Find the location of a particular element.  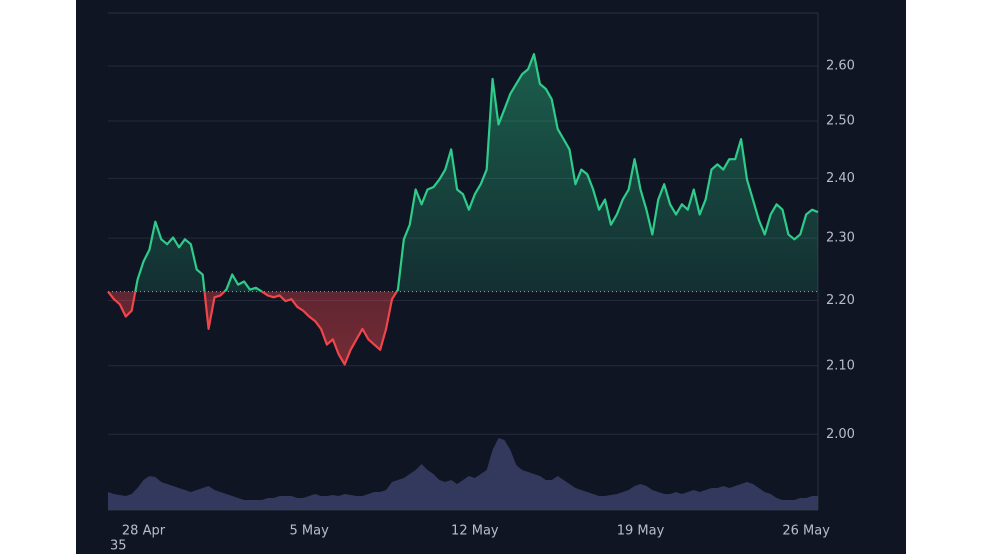

x-tick-label: 5 May is located at coordinates (310, 531).